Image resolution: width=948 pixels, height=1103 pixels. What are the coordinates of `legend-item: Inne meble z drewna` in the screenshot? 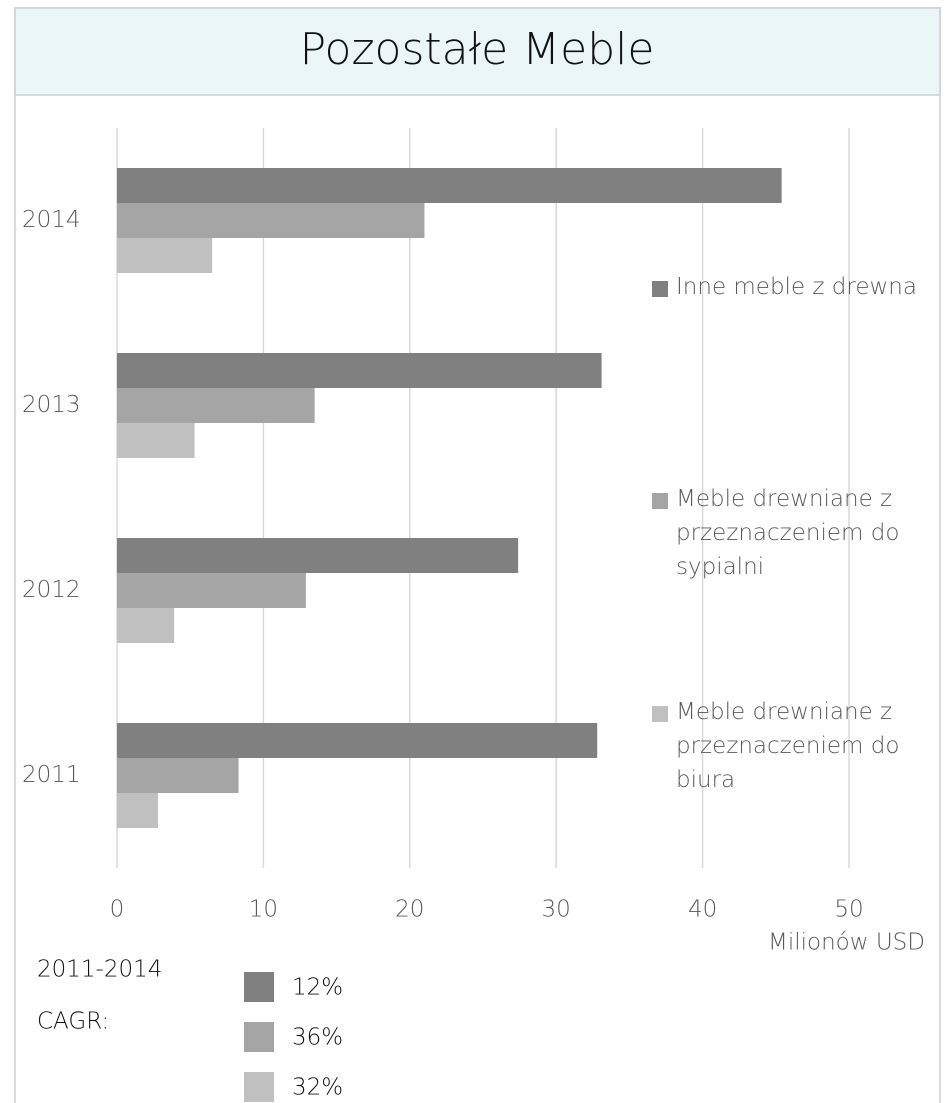 It's located at (789, 287).